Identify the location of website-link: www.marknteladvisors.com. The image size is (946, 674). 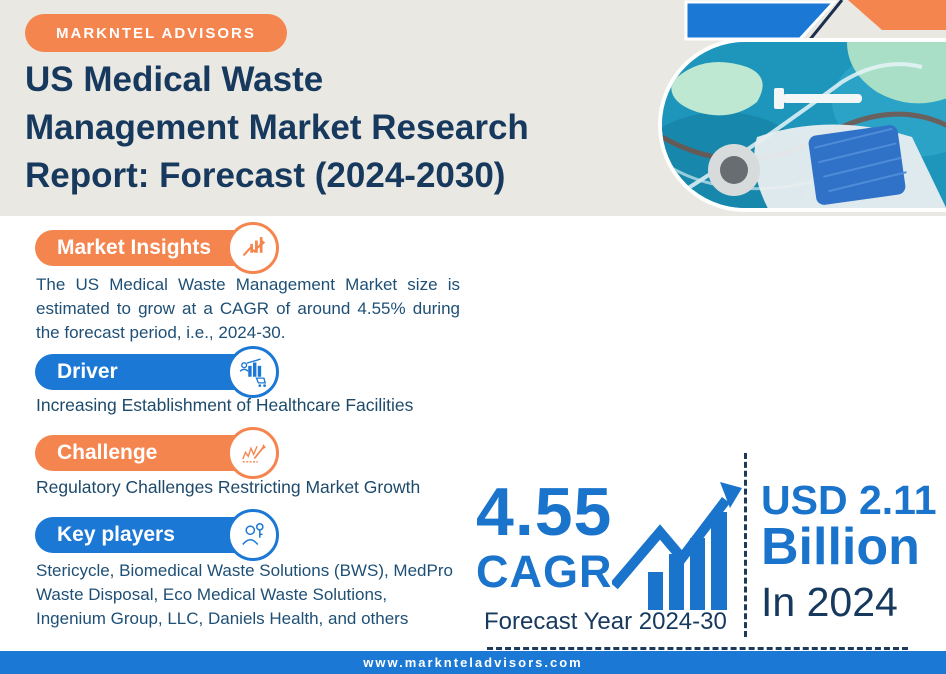
(473, 662).